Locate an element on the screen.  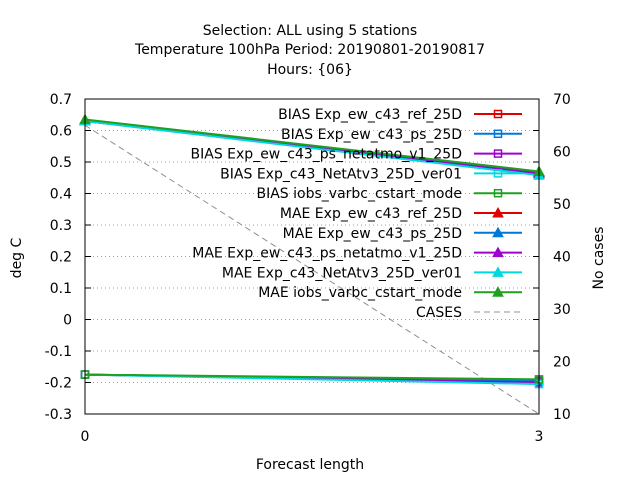
y-tick-label: 0.3 is located at coordinates (61, 226).